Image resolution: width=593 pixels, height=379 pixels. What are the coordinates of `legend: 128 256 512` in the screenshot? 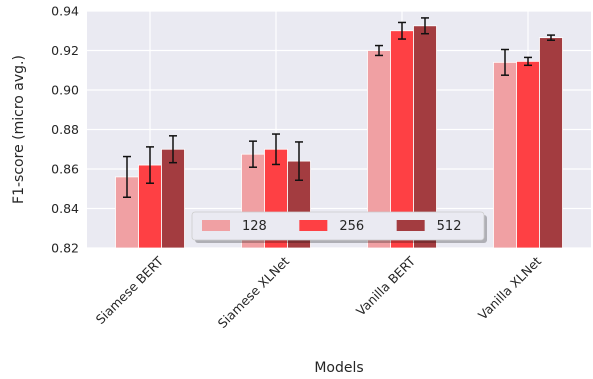 It's located at (339, 227).